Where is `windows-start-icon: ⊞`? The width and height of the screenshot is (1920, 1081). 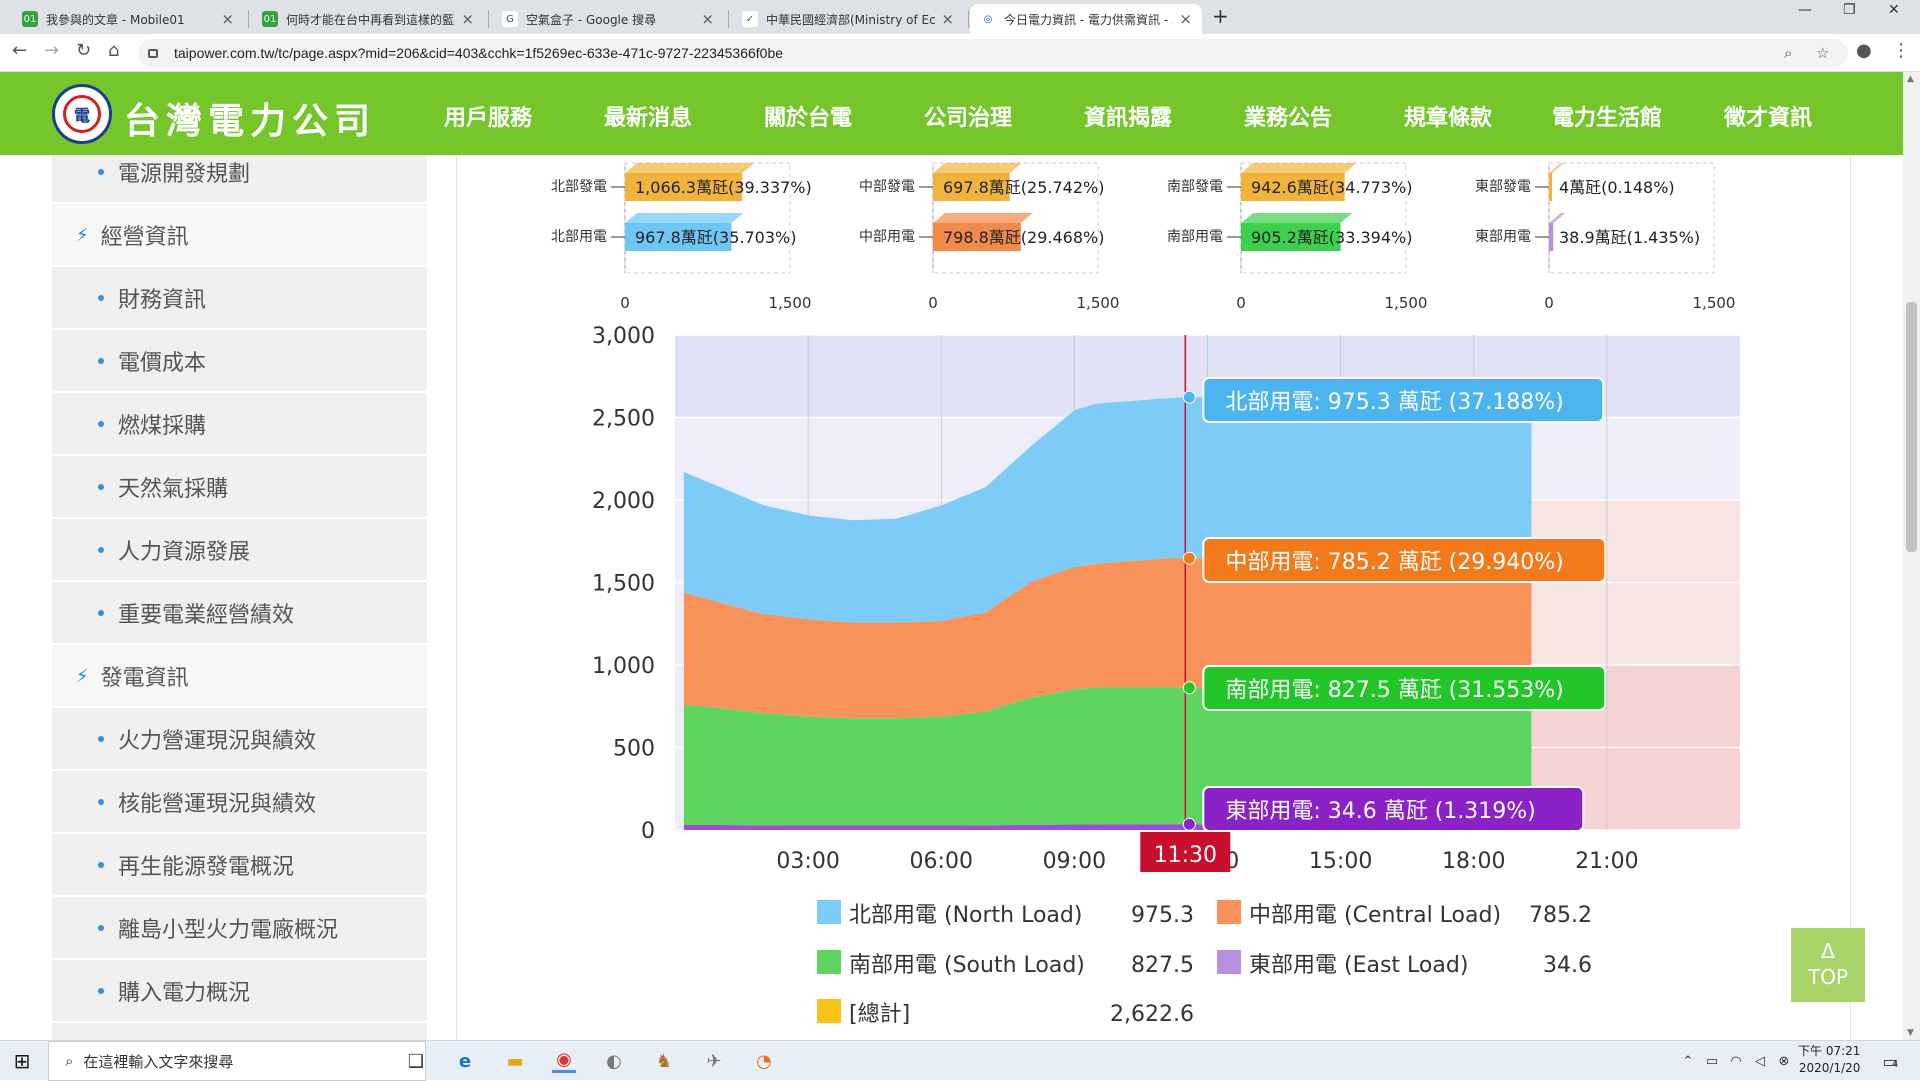 windows-start-icon: ⊞ is located at coordinates (22, 1061).